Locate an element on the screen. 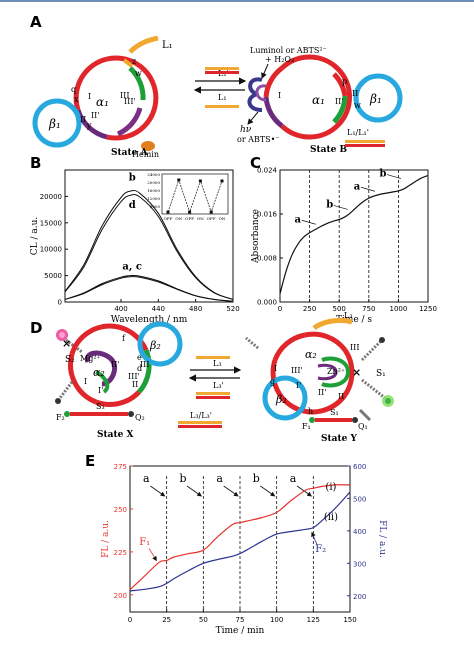 Image resolution: width=474 pixels, height=655 pixels. alpha2-label-y: α₂ is located at coordinates (311, 354).